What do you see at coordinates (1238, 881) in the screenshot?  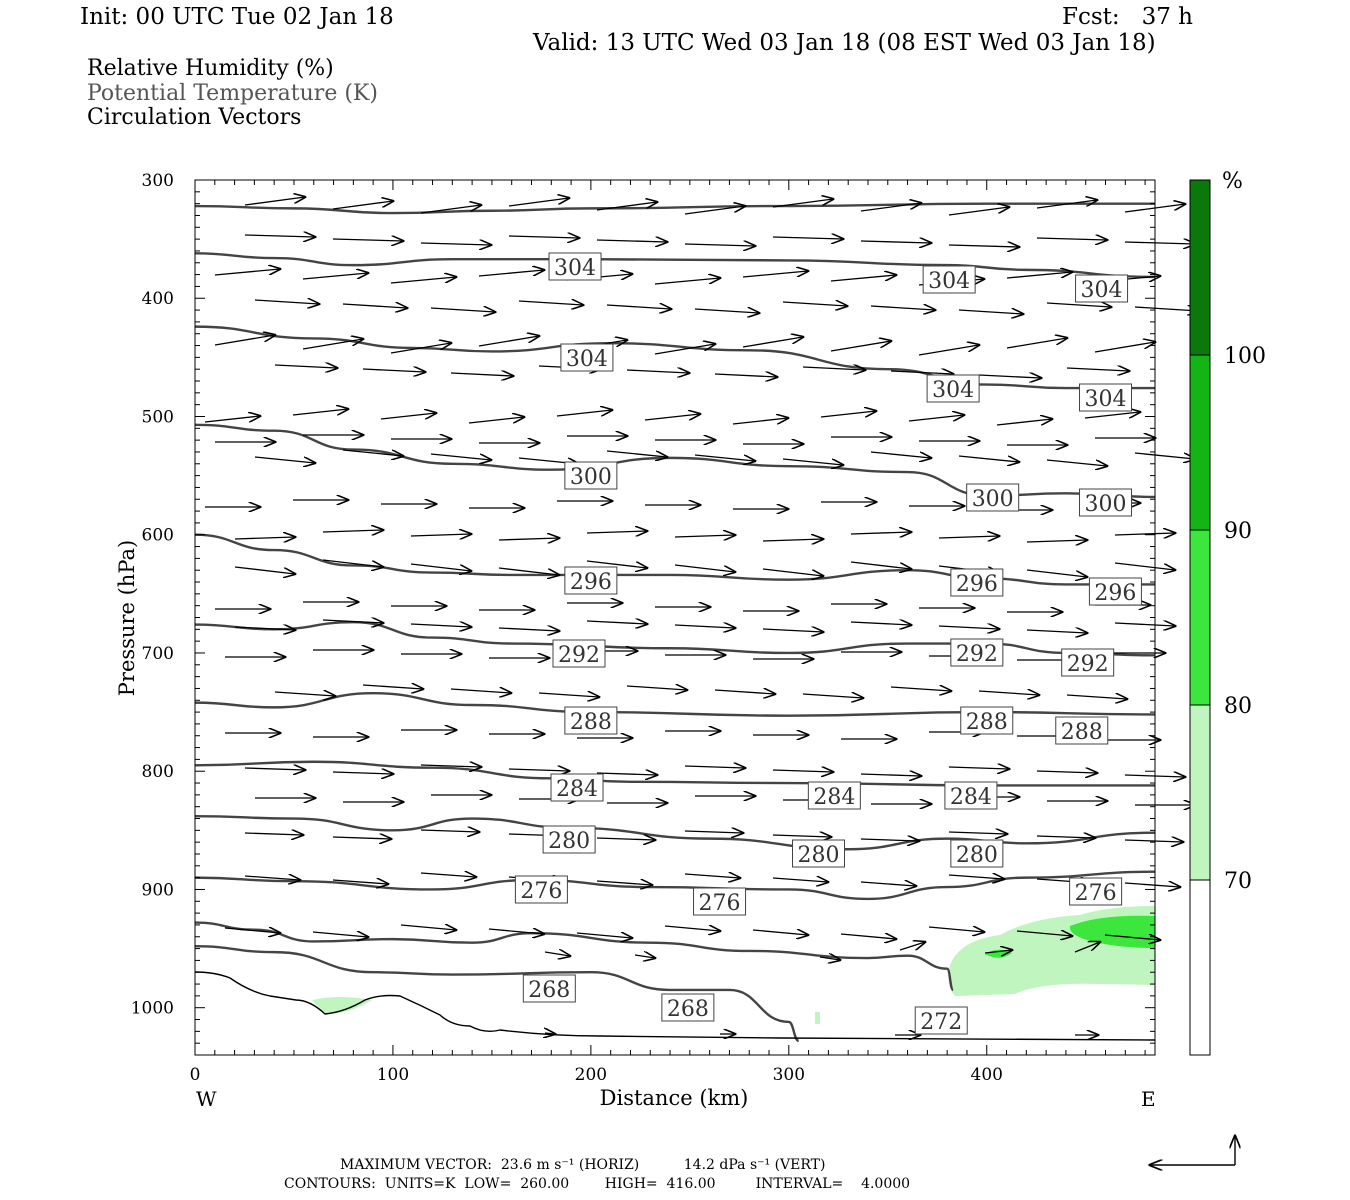 I see `colorbar-label-70: 70` at bounding box center [1238, 881].